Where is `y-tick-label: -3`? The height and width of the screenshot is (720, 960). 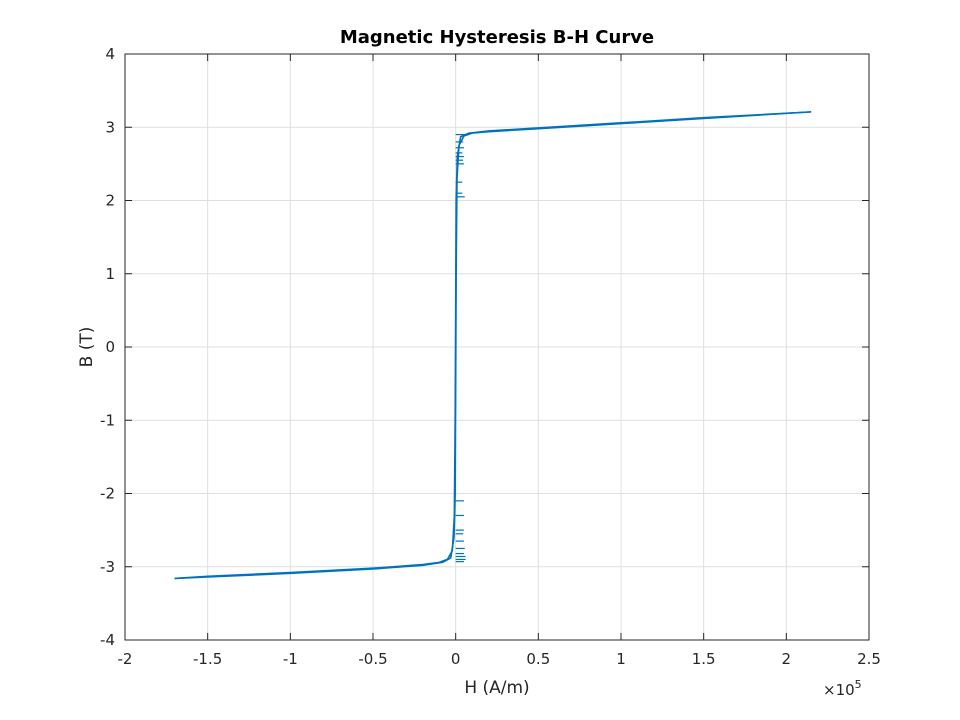
y-tick-label: -3 is located at coordinates (107, 567).